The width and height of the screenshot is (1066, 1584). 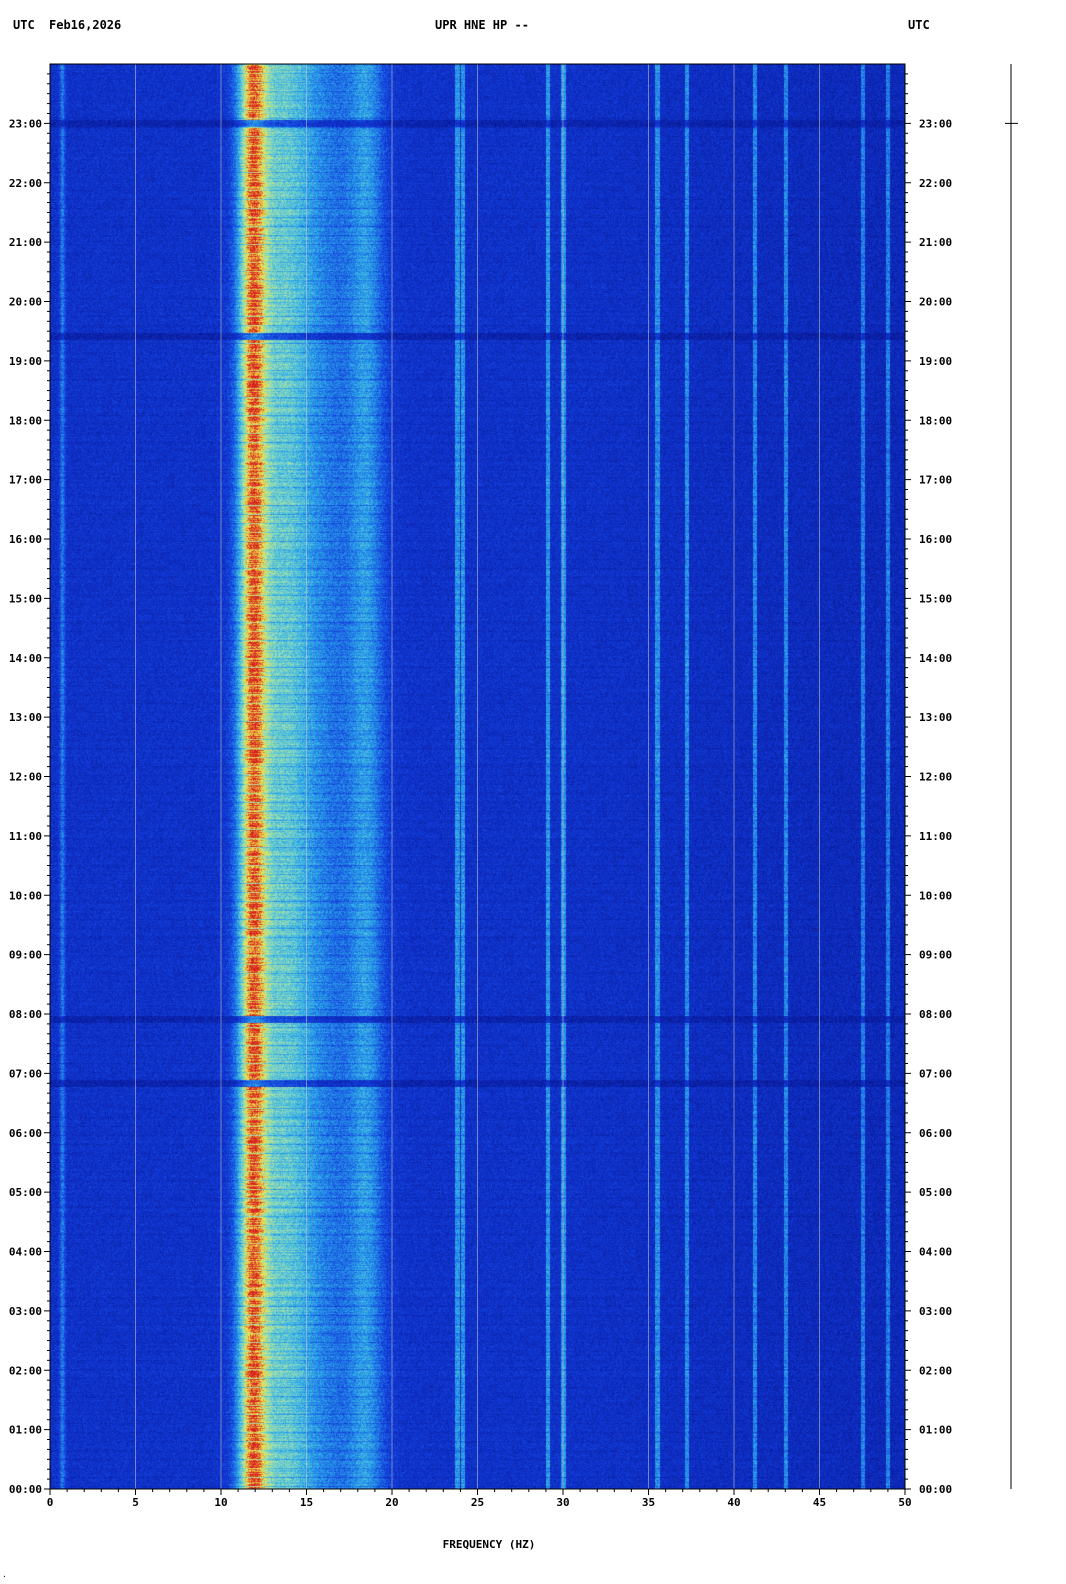 I want to click on y-tick-label-right: 17:00, so click(x=935, y=480).